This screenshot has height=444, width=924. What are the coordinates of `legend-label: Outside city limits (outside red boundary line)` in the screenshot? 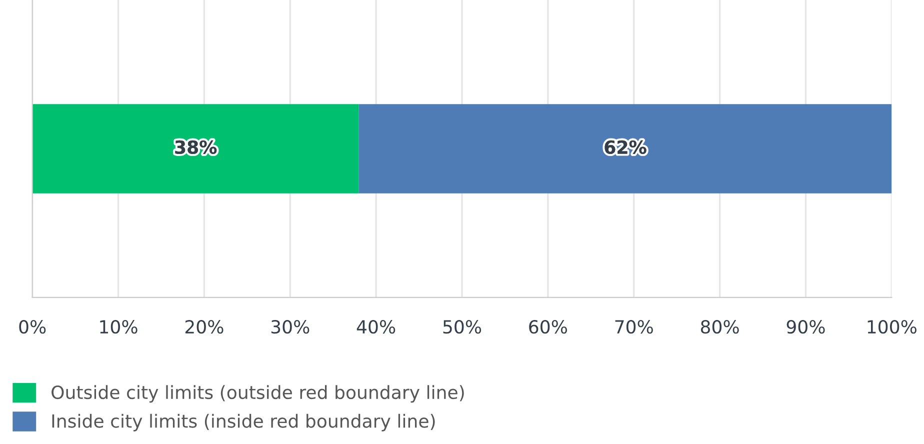 It's located at (258, 394).